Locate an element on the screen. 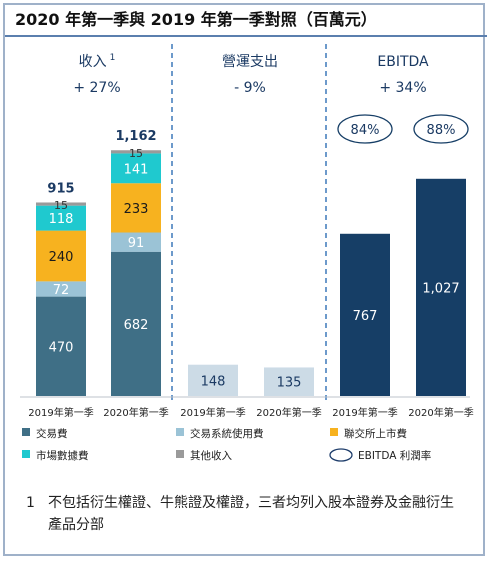 This screenshot has height=561, width=490. data-label-revenue-0-1: 682 is located at coordinates (136, 325).